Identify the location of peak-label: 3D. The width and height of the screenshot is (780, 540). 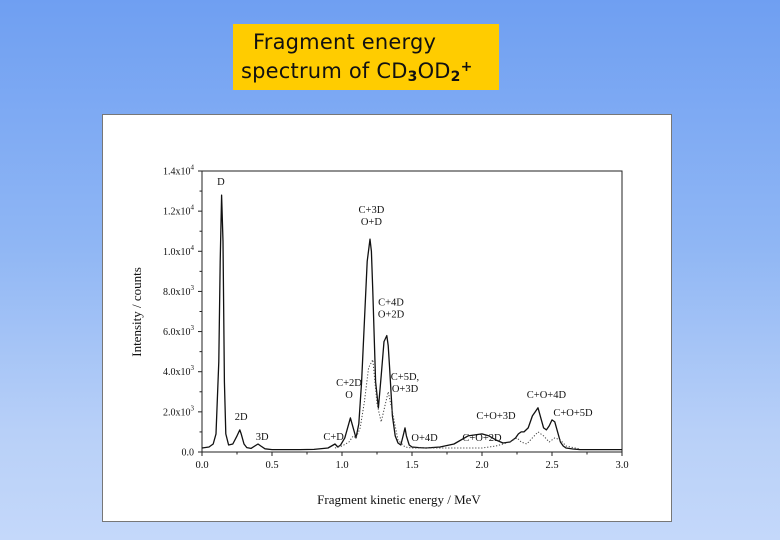
(262, 437).